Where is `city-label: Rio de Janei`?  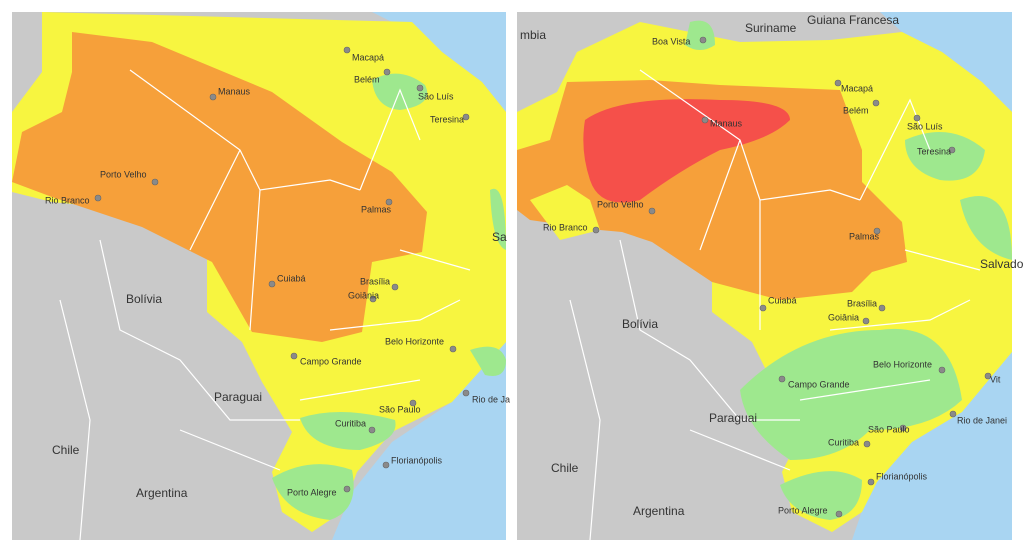
city-label: Rio de Janei is located at coordinates (982, 420).